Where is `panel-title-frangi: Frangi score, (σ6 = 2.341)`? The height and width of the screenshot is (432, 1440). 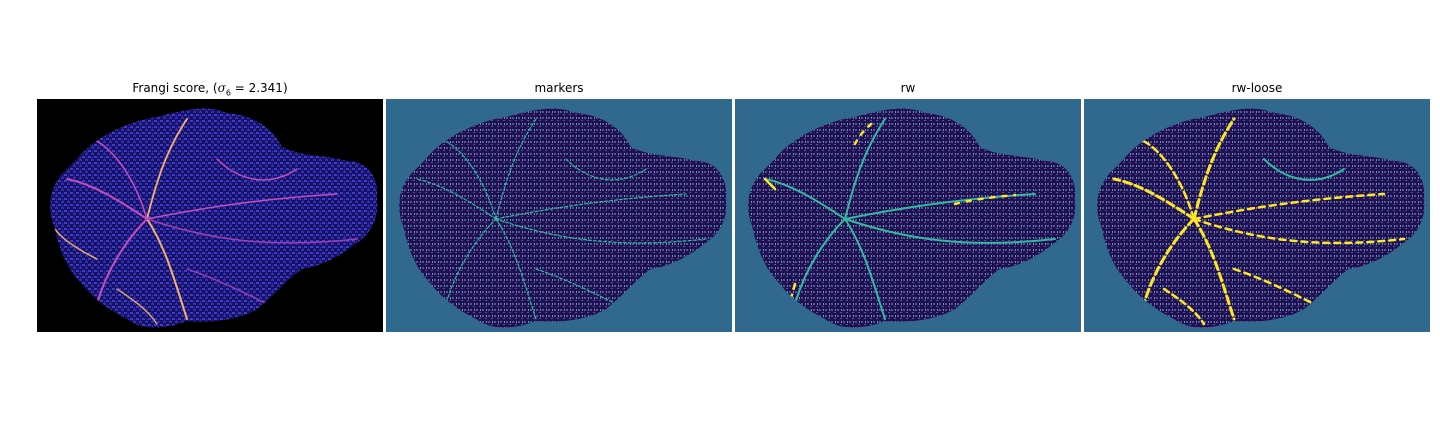 panel-title-frangi: Frangi score, (σ6 = 2.341) is located at coordinates (210, 89).